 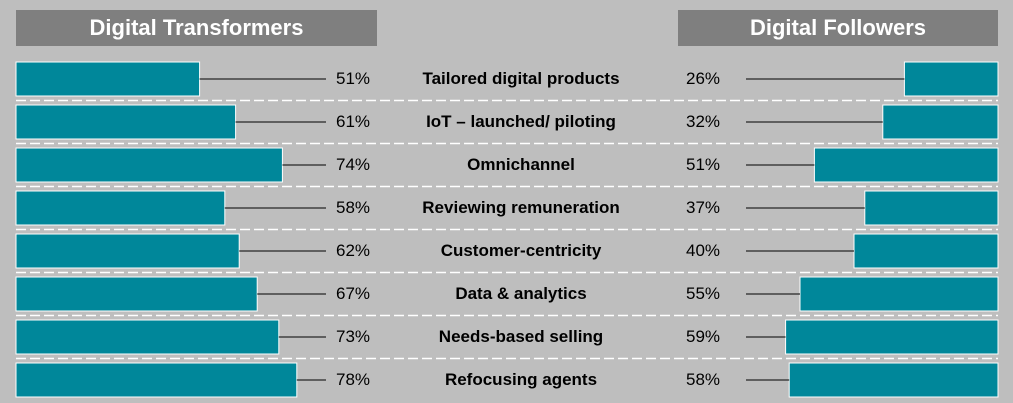 I want to click on value-label-transformers: 67%, so click(x=353, y=293).